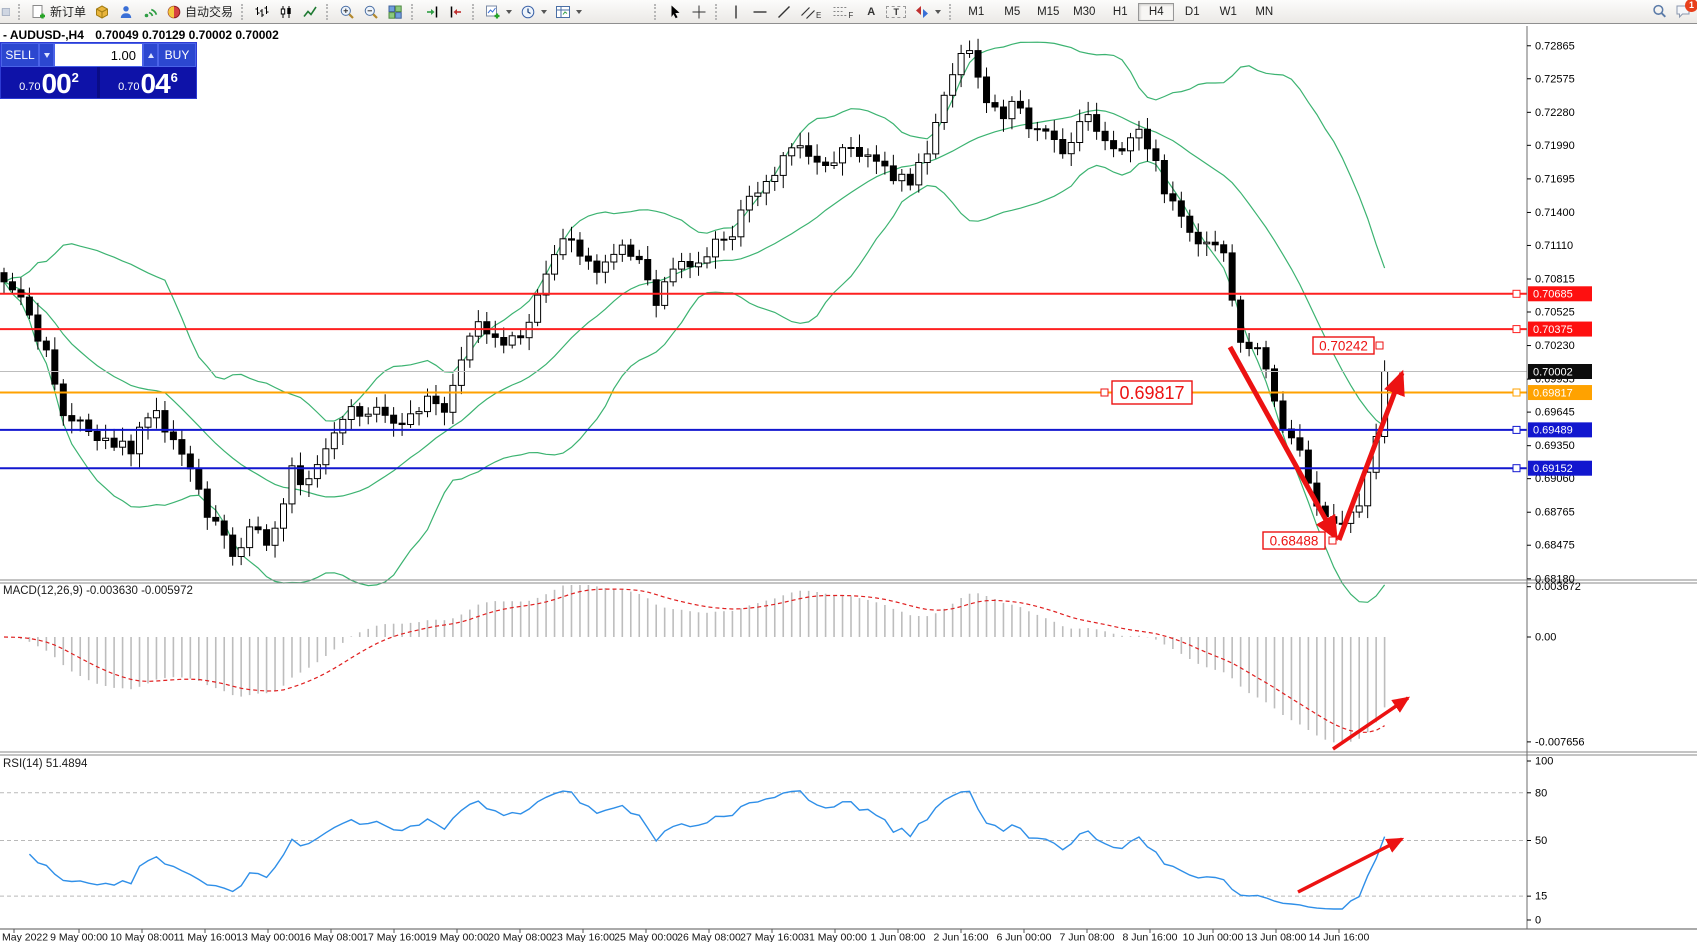 The width and height of the screenshot is (1697, 942). I want to click on timeframe-group: M1 M5 M15 M30 H1 H4 D1 W1 MN, so click(1120, 11).